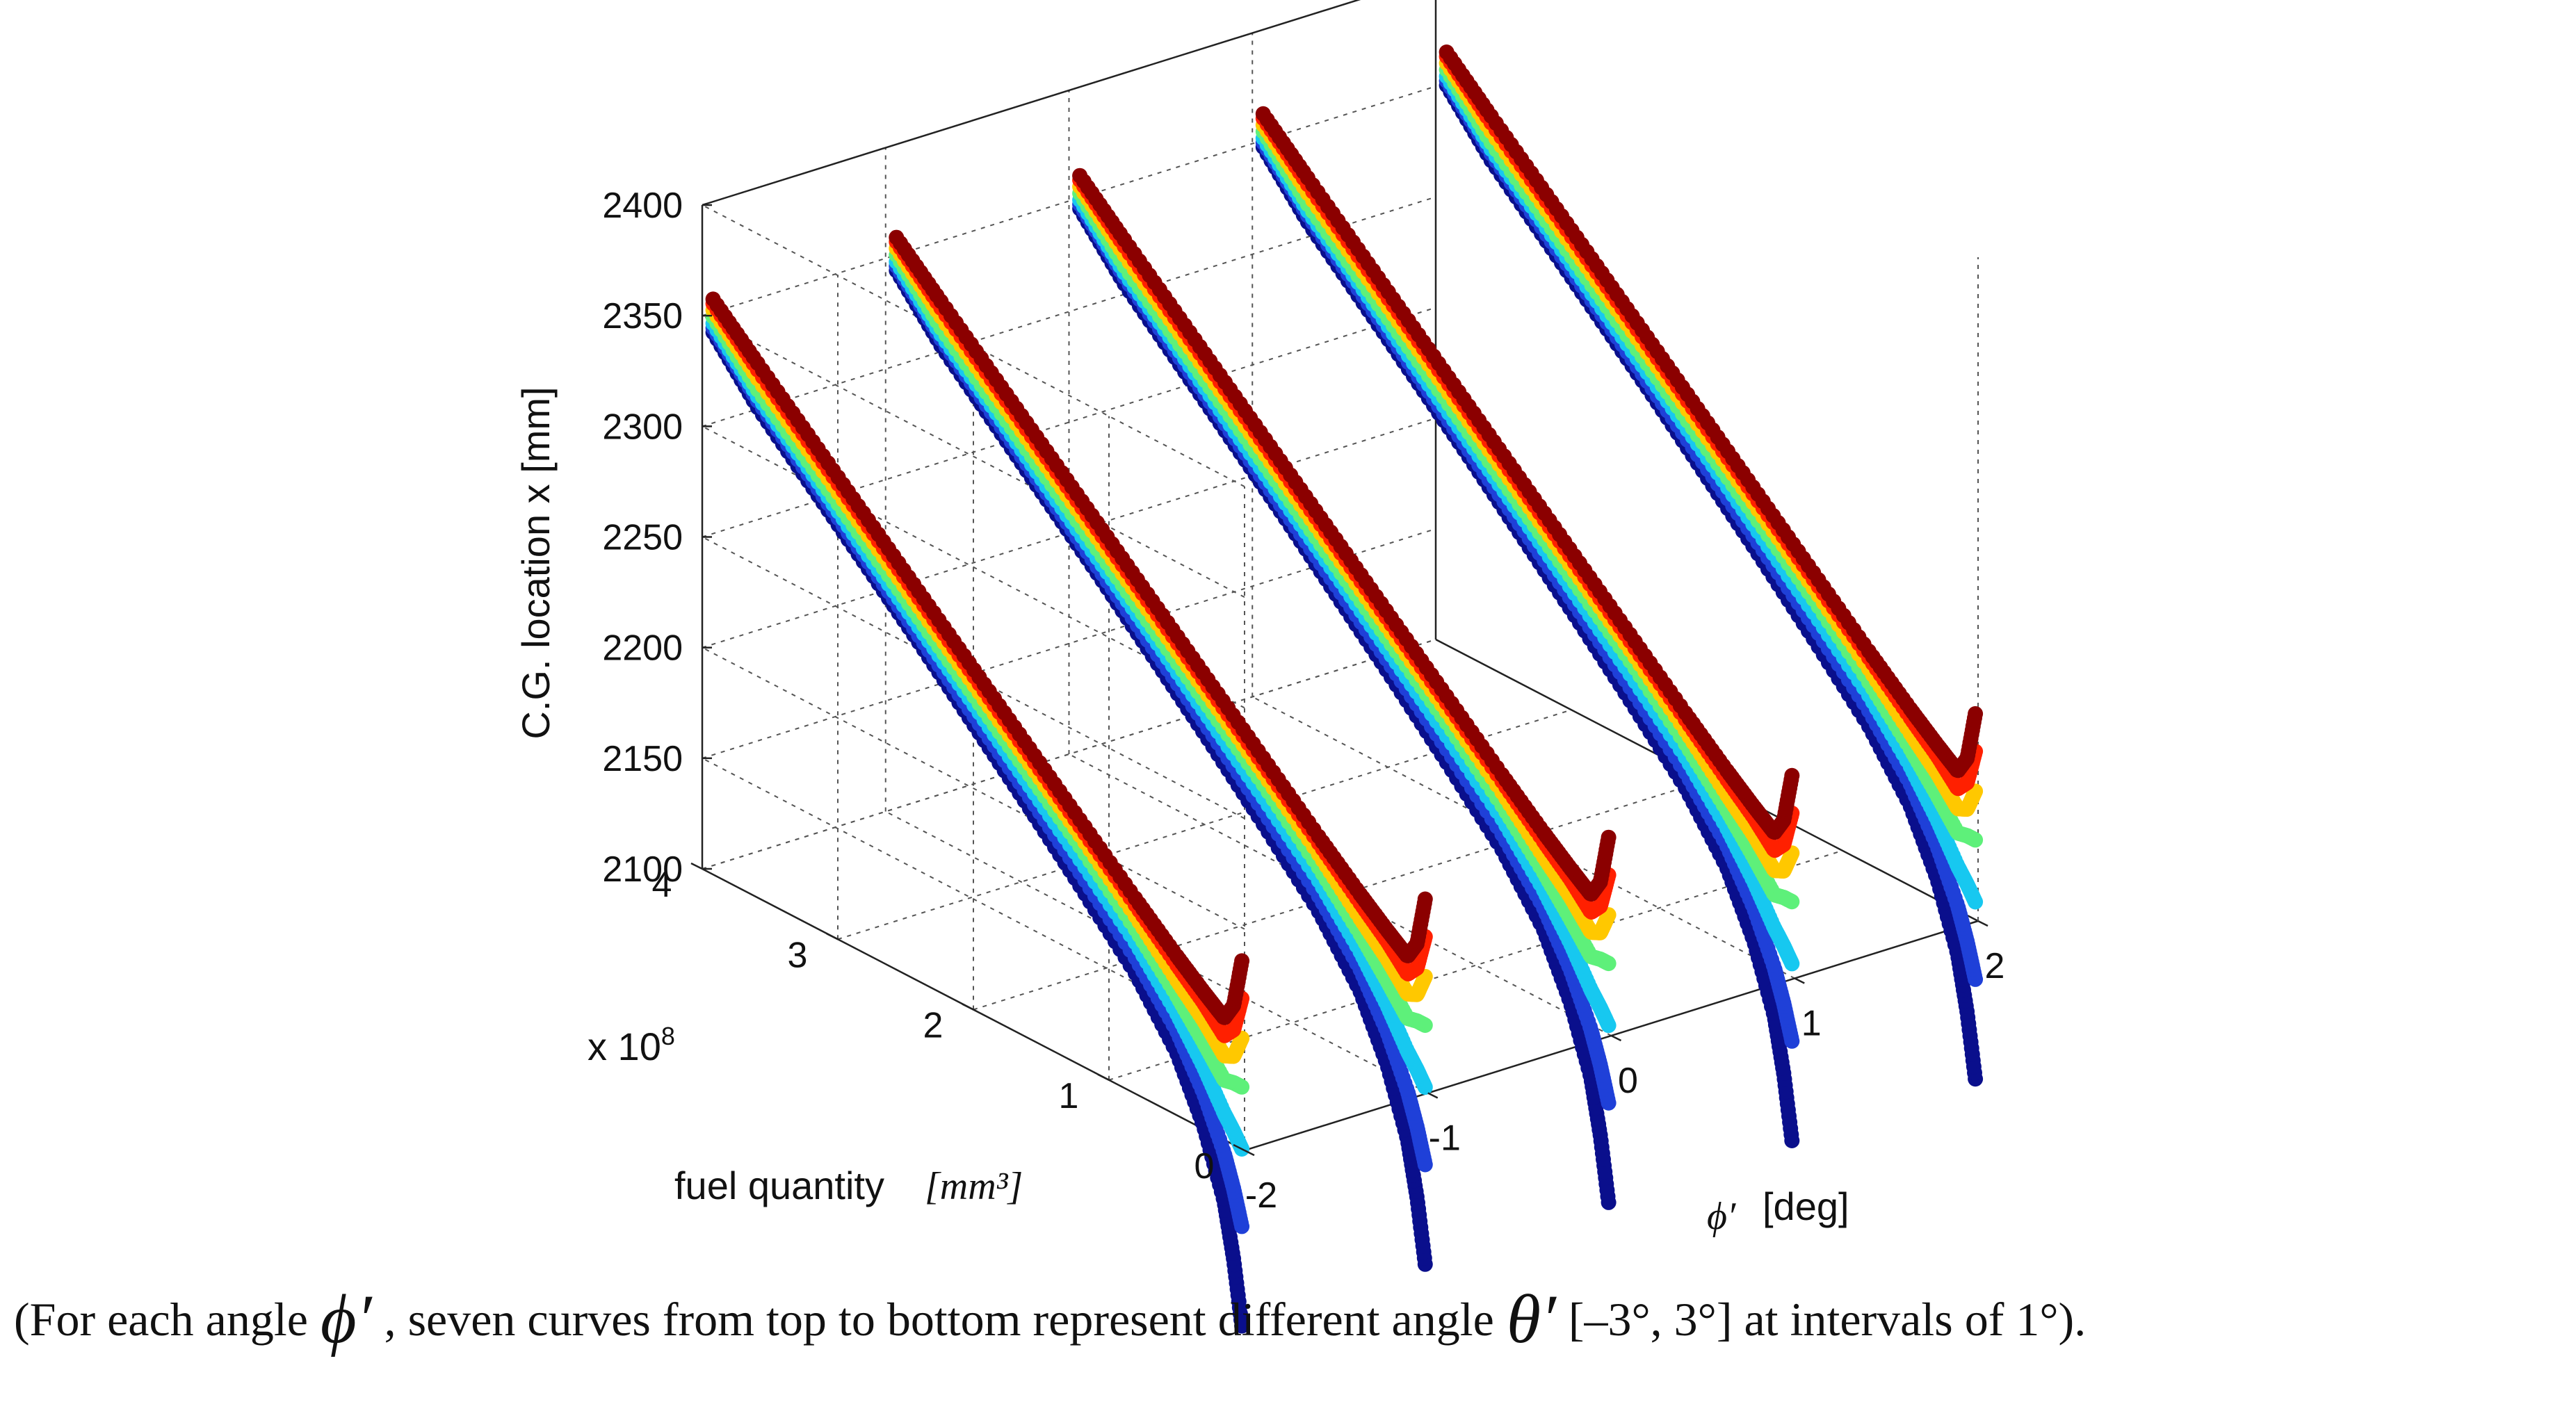 This screenshot has height=1402, width=2576. What do you see at coordinates (1995, 966) in the screenshot?
I see `x-tick-label: 2` at bounding box center [1995, 966].